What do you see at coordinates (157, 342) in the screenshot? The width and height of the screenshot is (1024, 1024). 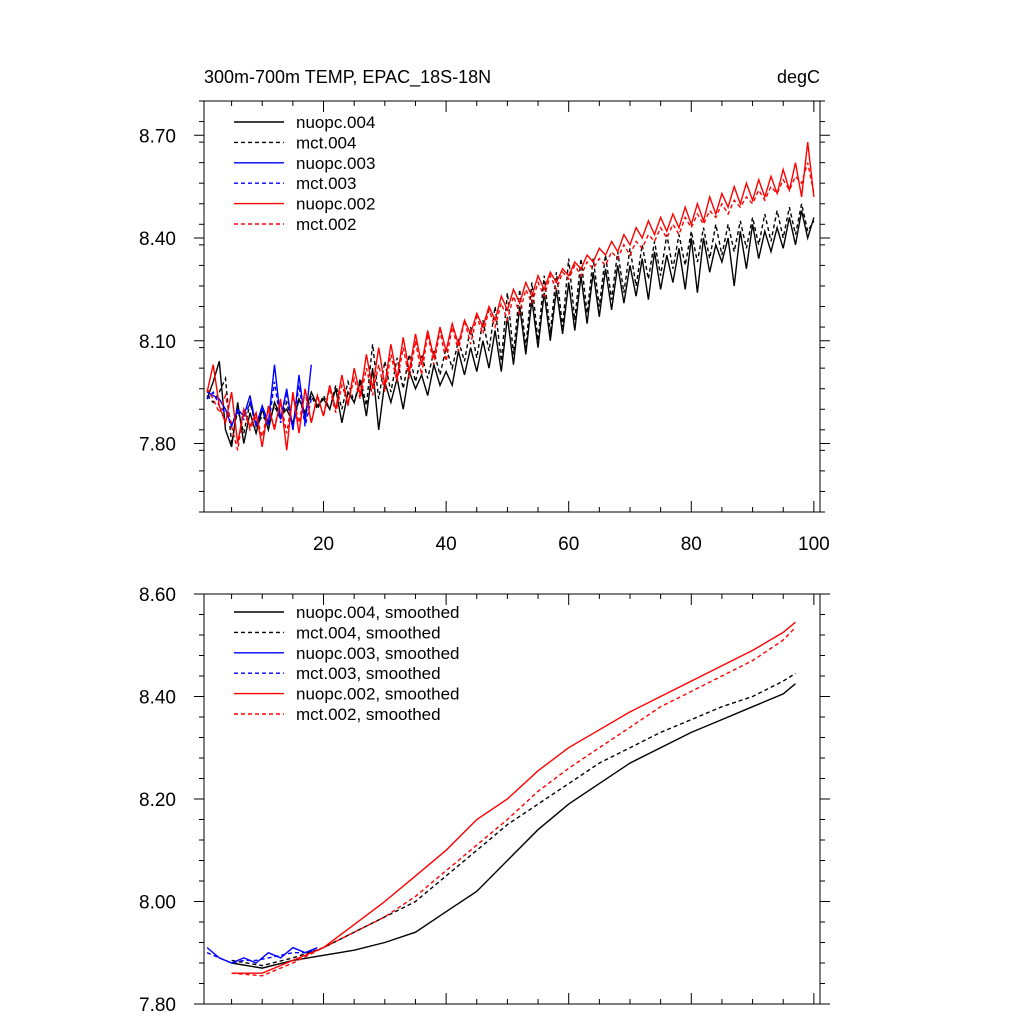 I see `chart-0-ytick-label: 8.10` at bounding box center [157, 342].